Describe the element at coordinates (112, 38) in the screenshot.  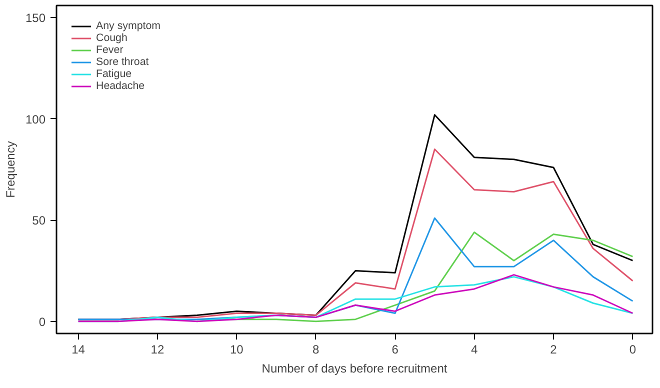
I see `legend-label: Cough` at that location.